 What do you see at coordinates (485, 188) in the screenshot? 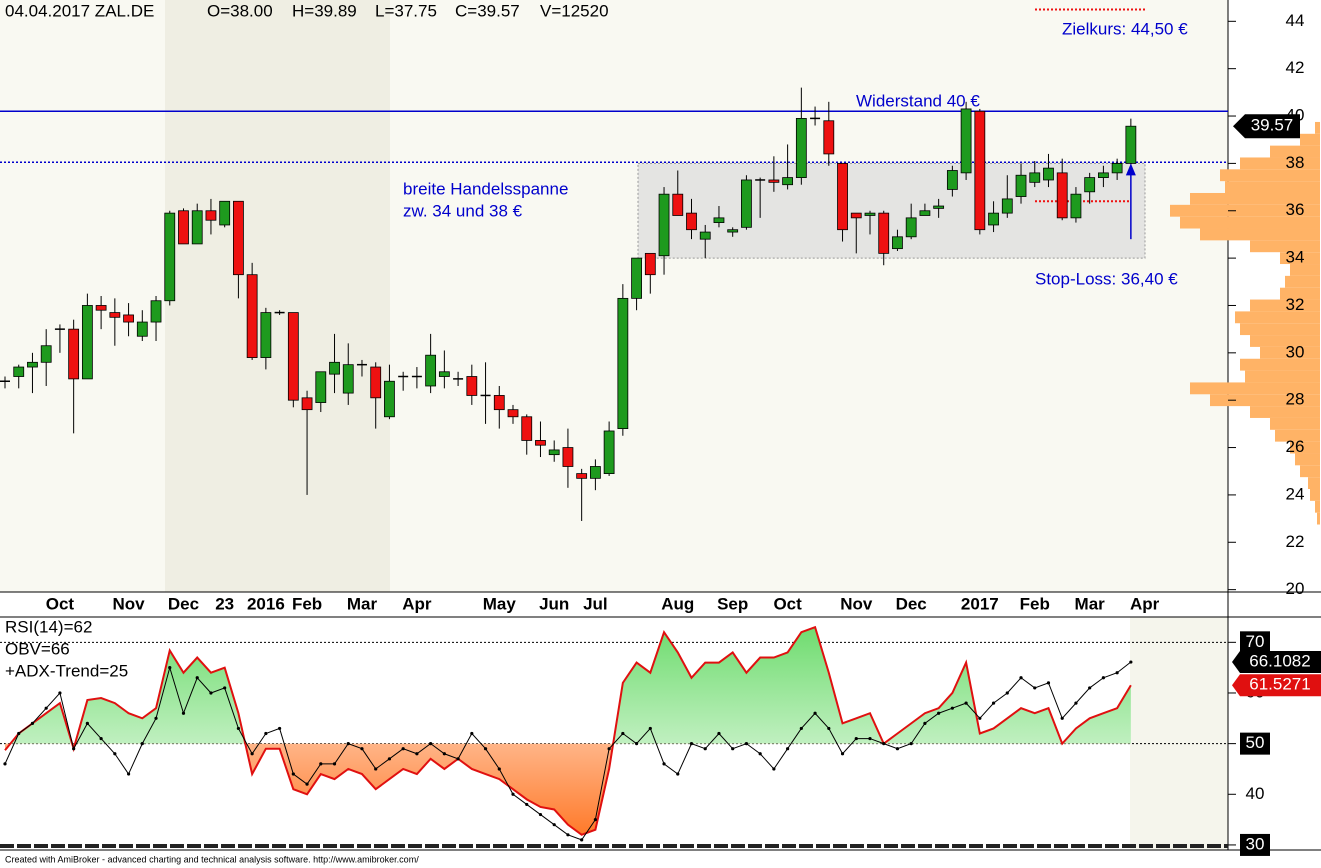
I see `annotation: breite Handelsspanne` at bounding box center [485, 188].